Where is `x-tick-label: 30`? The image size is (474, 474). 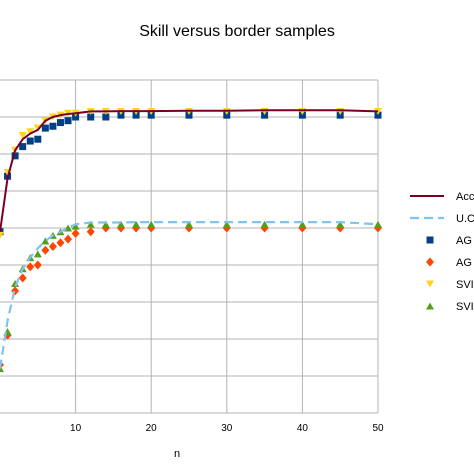 x-tick-label: 30 is located at coordinates (227, 428).